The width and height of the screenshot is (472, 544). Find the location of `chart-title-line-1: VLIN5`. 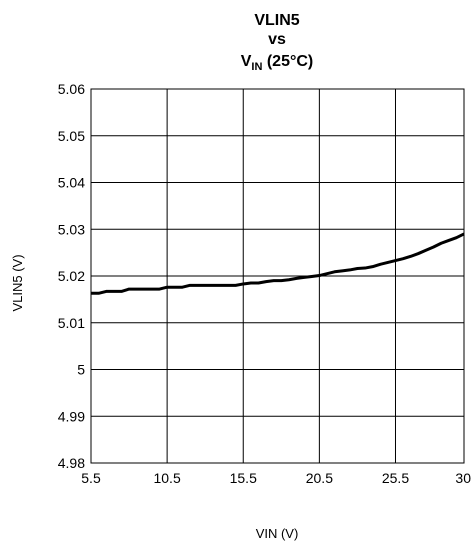

chart-title-line-1: VLIN5 is located at coordinates (276, 20).